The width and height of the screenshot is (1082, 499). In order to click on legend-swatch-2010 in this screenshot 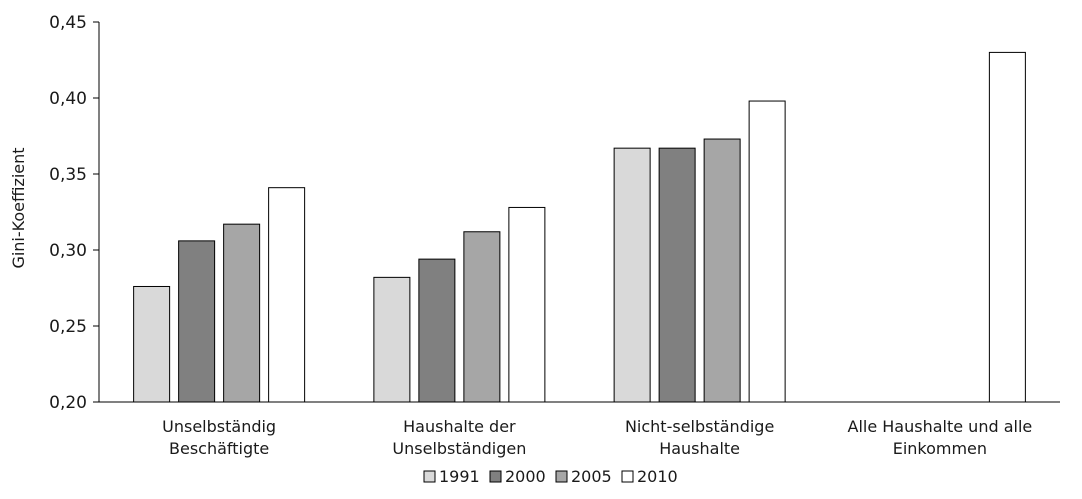, I will do `click(627, 476)`.